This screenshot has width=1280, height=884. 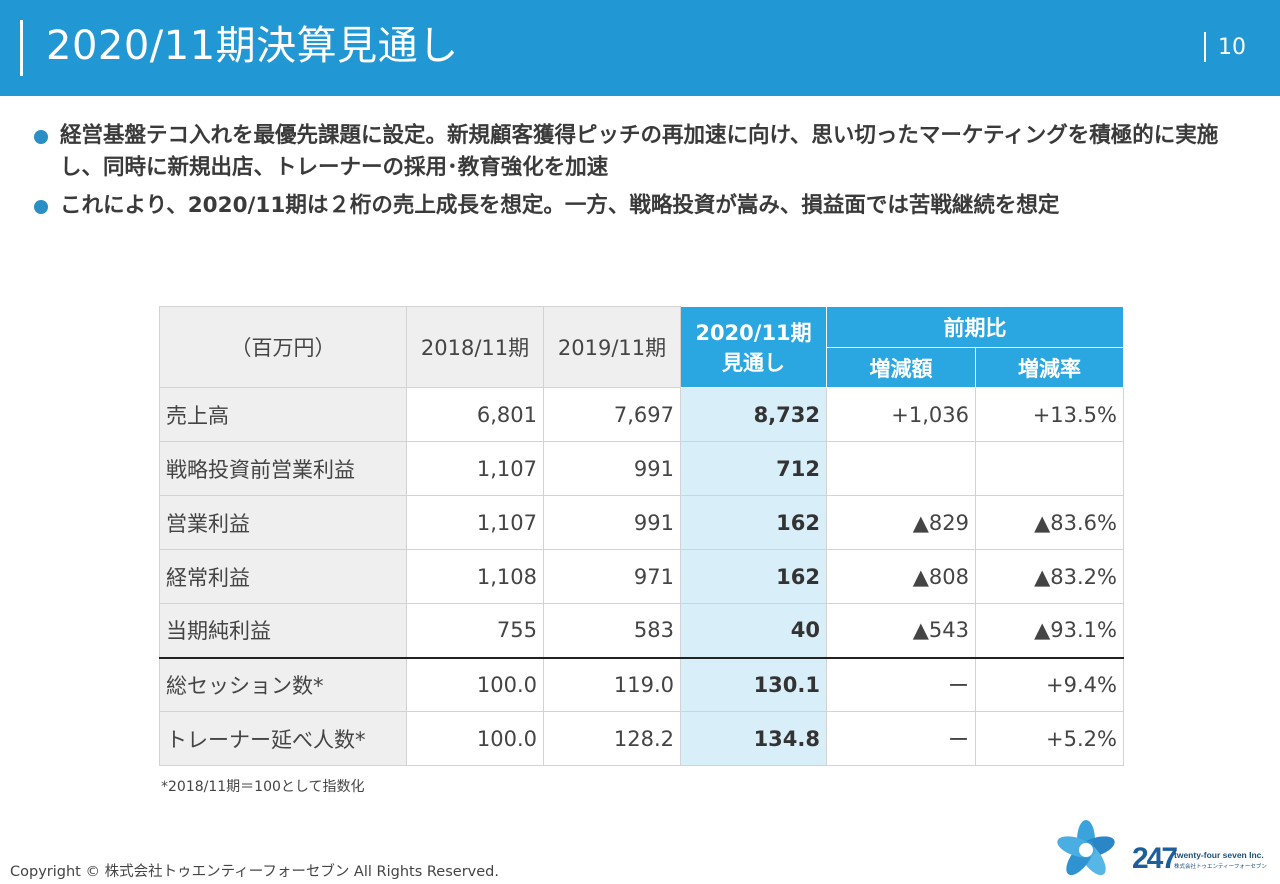 I want to click on page-title: 2020/11期決算見通し, so click(x=252, y=46).